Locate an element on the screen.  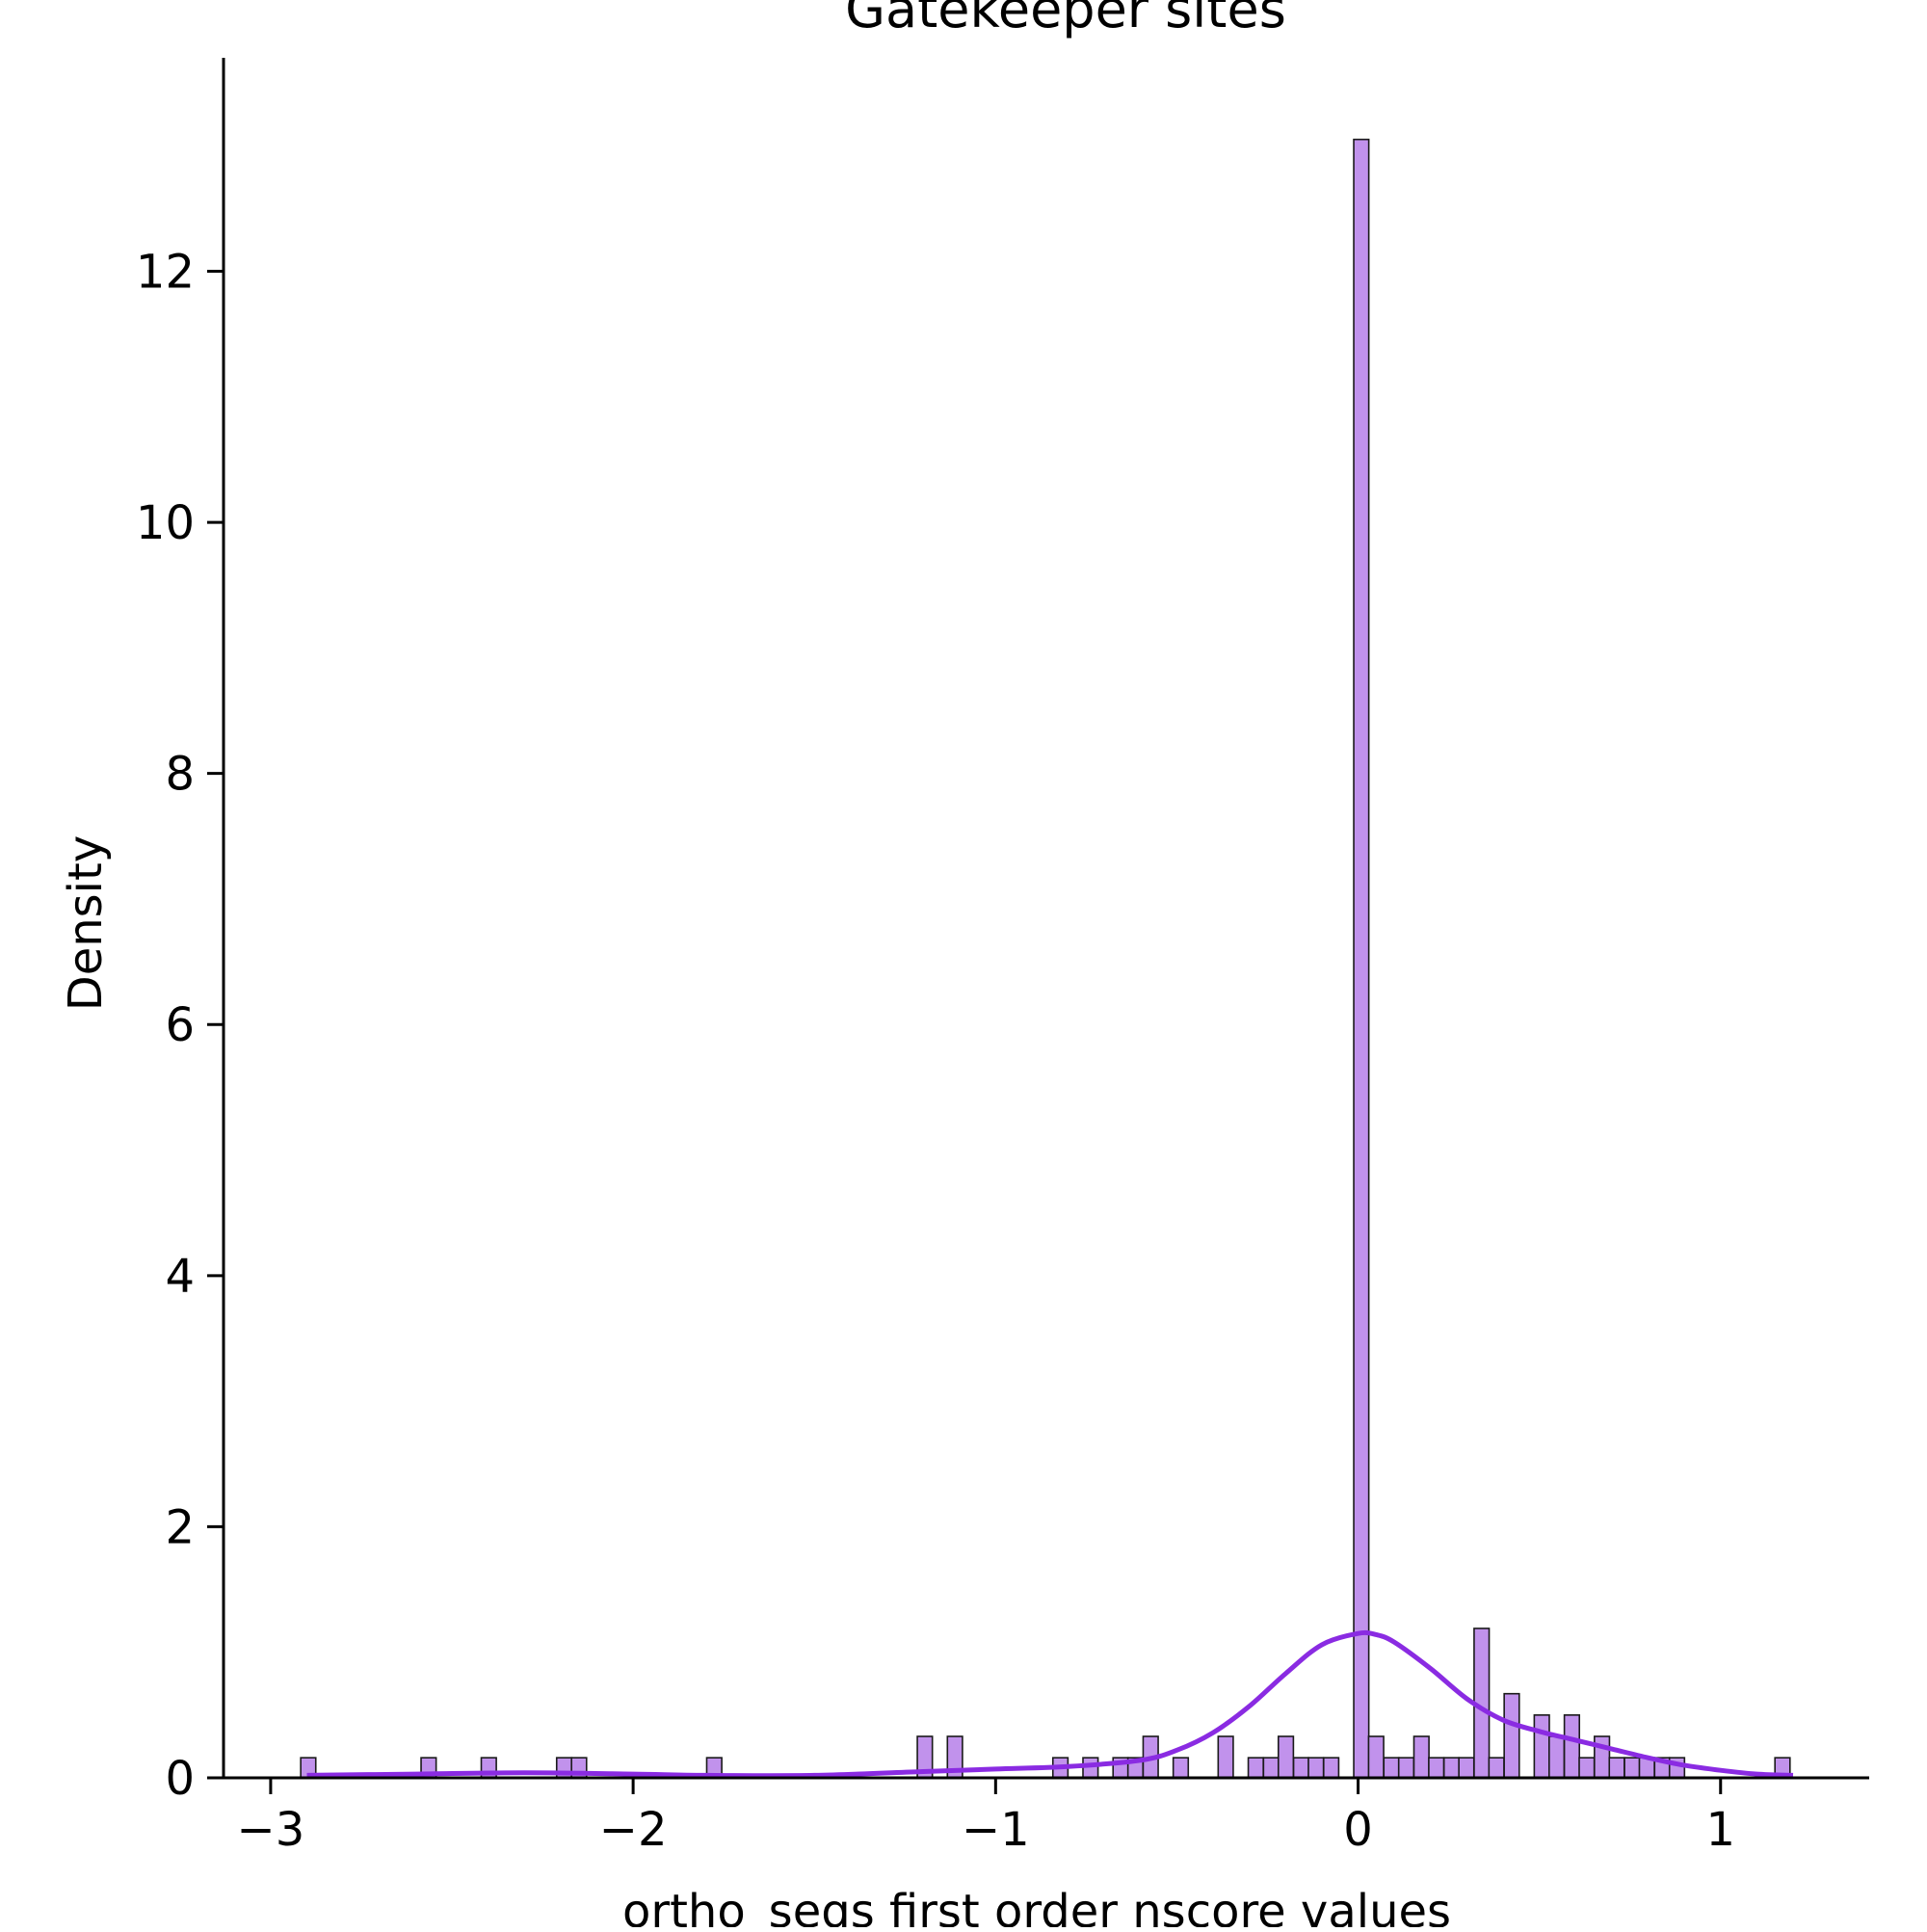
y-tick-label: 2 is located at coordinates (180, 1527).